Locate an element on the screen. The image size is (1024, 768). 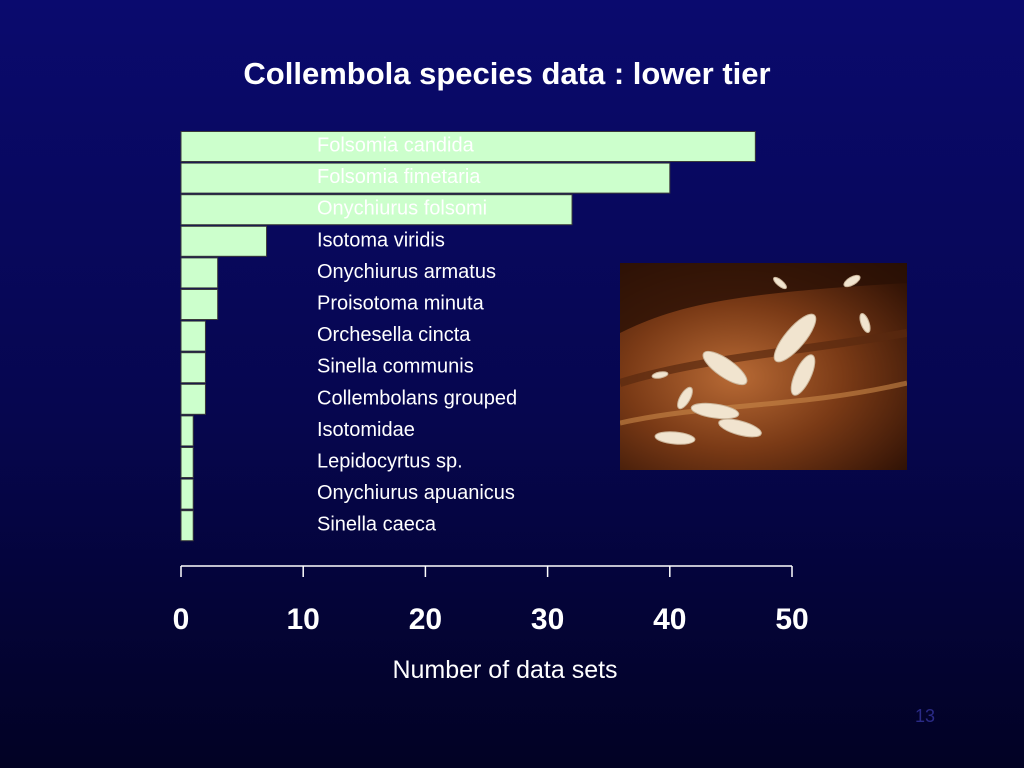
category-label-12: Sinella caeca is located at coordinates (377, 525).